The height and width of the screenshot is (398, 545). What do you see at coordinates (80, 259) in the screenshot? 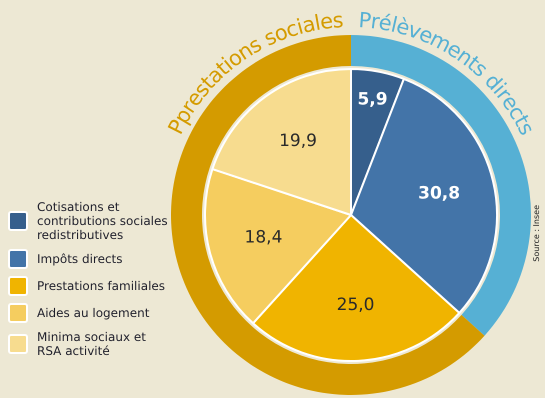
I see `legend-label: Impôts directs` at bounding box center [80, 259].